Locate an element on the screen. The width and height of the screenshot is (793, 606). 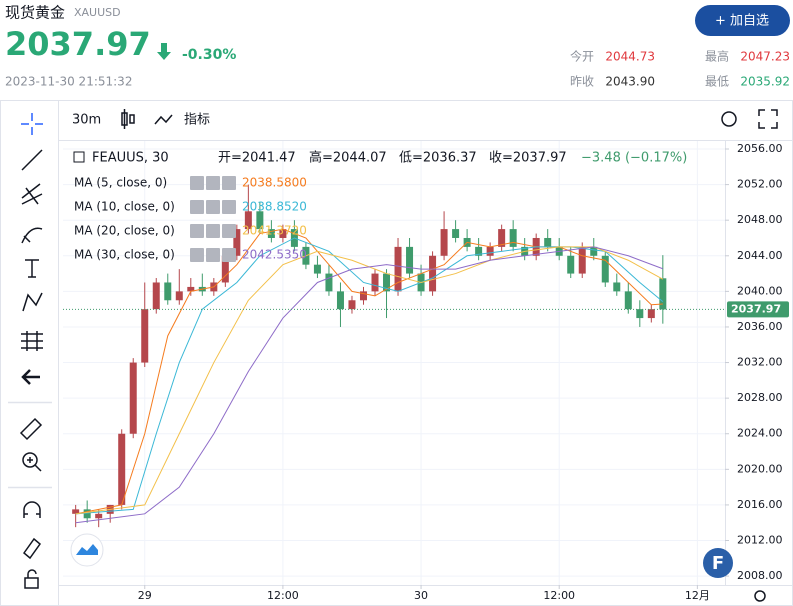
forecast-tool is located at coordinates (32, 341).